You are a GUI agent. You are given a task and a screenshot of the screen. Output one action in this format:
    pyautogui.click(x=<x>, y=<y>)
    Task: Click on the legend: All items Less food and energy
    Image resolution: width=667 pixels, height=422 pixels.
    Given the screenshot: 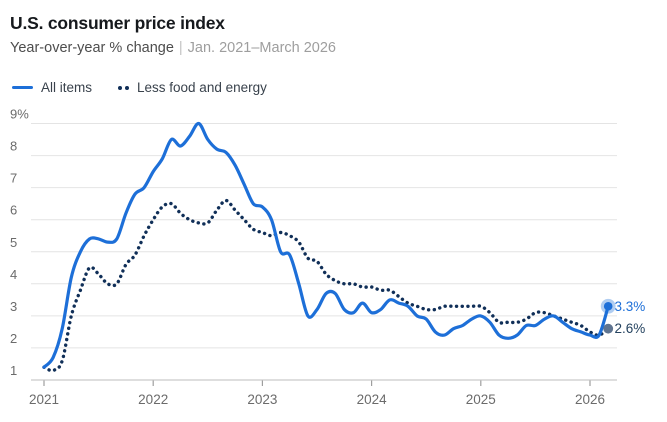 What is the action you would take?
    pyautogui.click(x=139, y=87)
    